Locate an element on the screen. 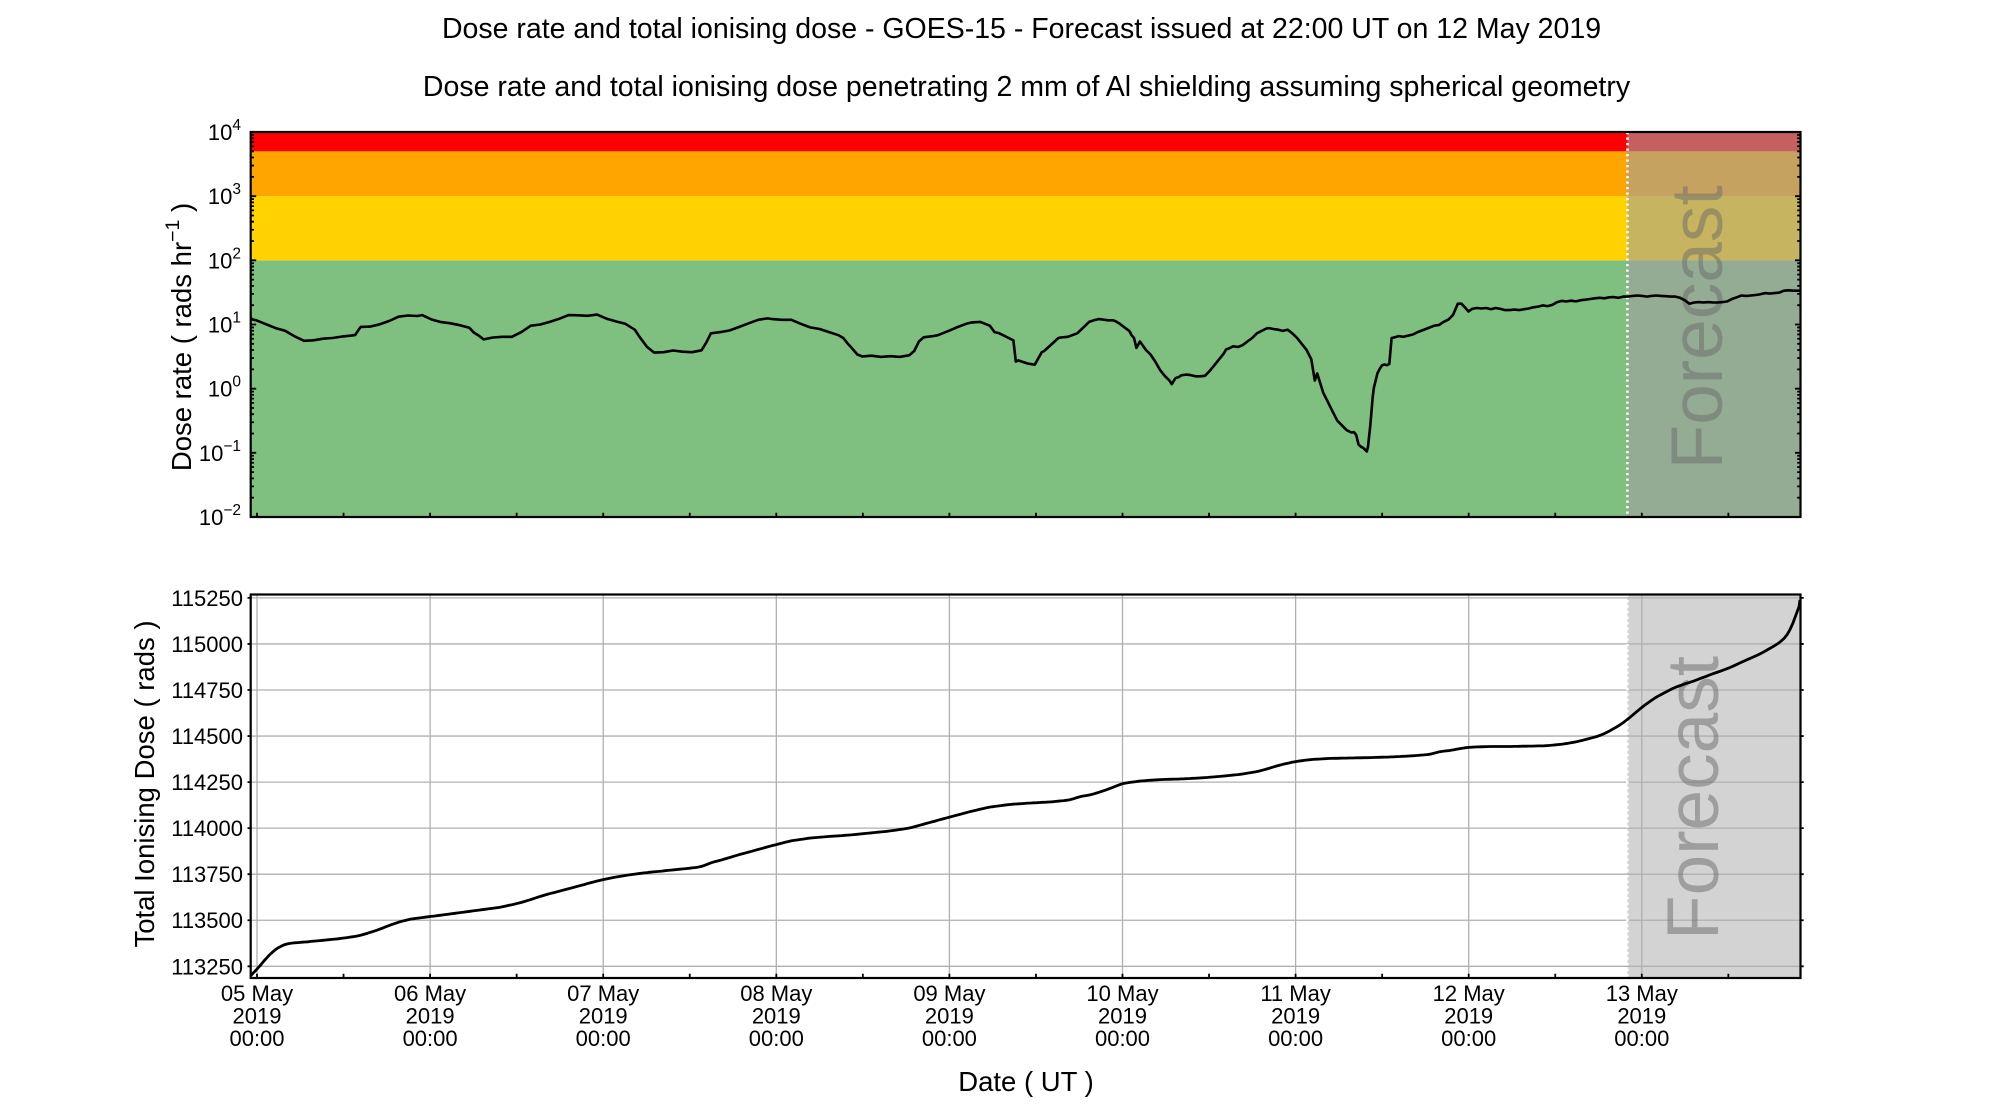  svg-text: 113250 is located at coordinates (207, 966).